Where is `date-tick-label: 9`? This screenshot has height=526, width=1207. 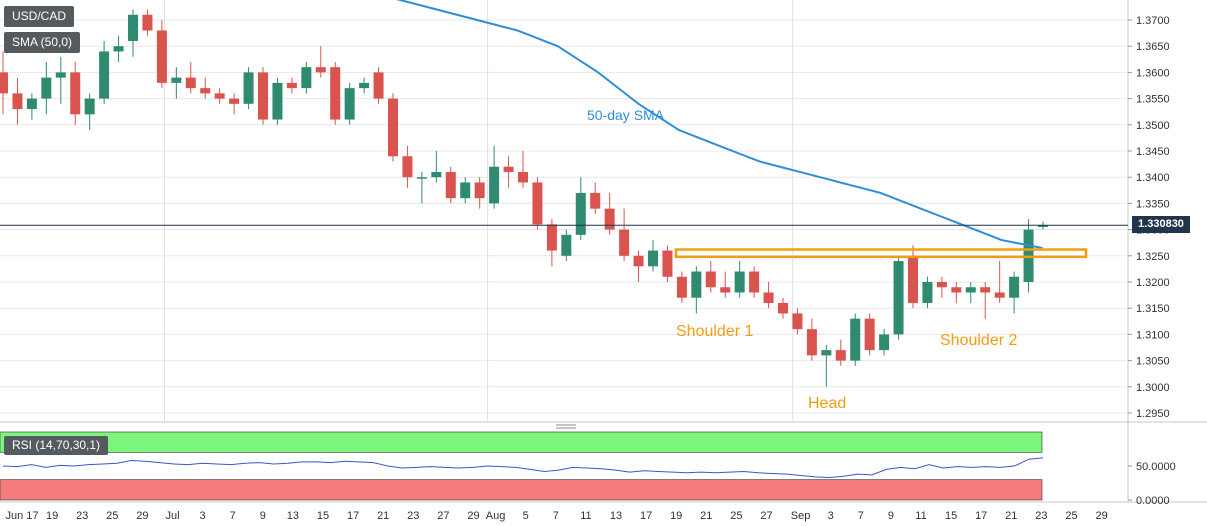
date-tick-label: 9 is located at coordinates (263, 516).